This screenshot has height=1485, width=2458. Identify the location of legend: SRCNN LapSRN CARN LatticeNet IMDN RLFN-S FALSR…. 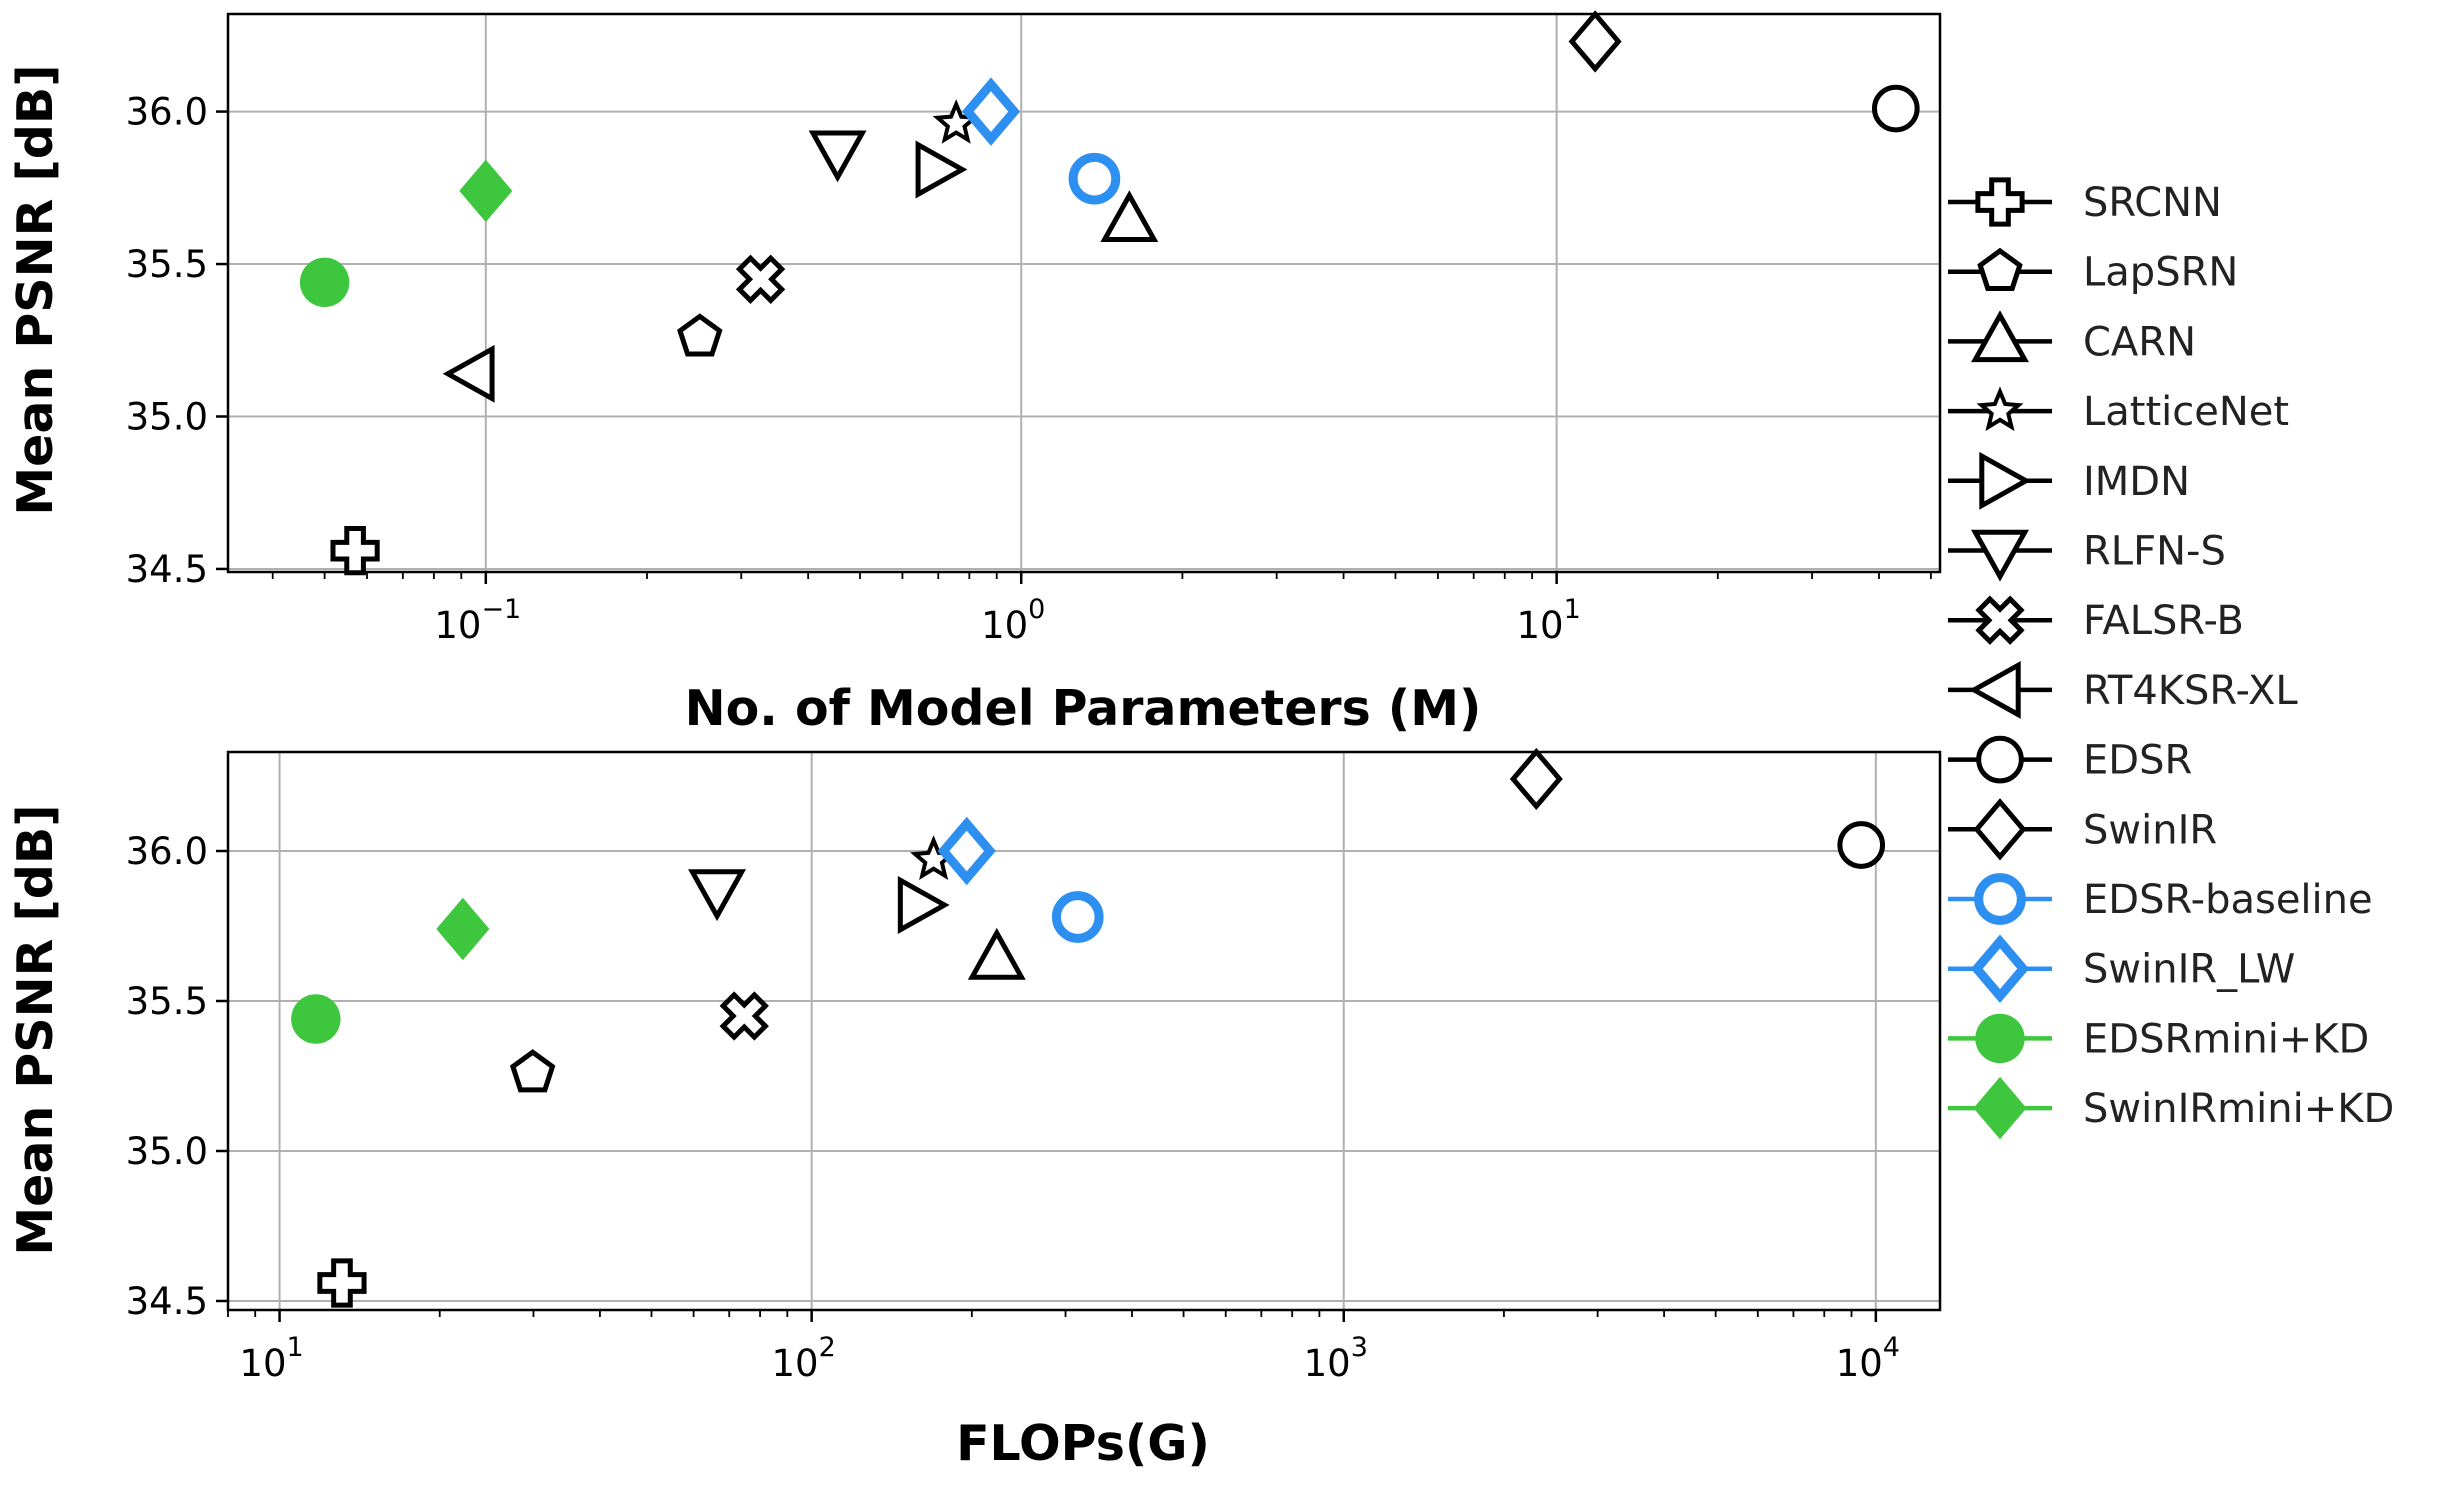
(2171, 658).